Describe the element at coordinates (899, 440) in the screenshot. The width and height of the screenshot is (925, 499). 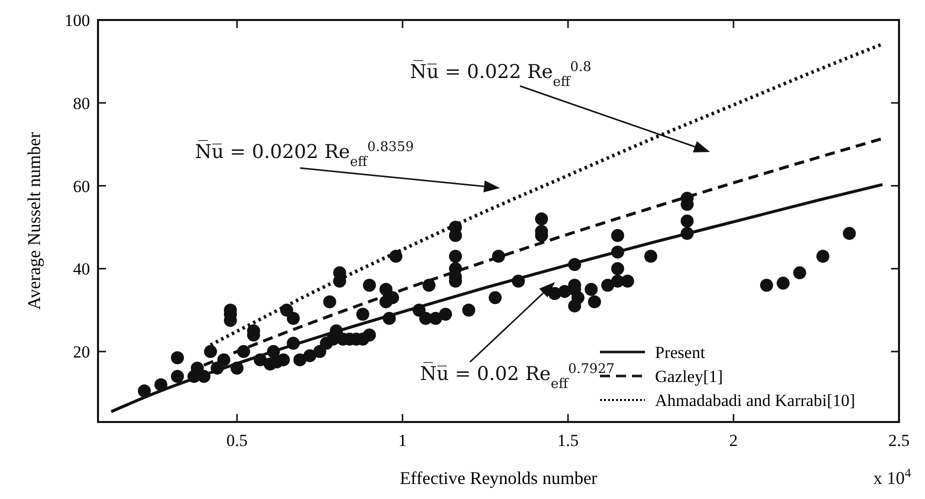
I see `x-tick-label: 2.5` at that location.